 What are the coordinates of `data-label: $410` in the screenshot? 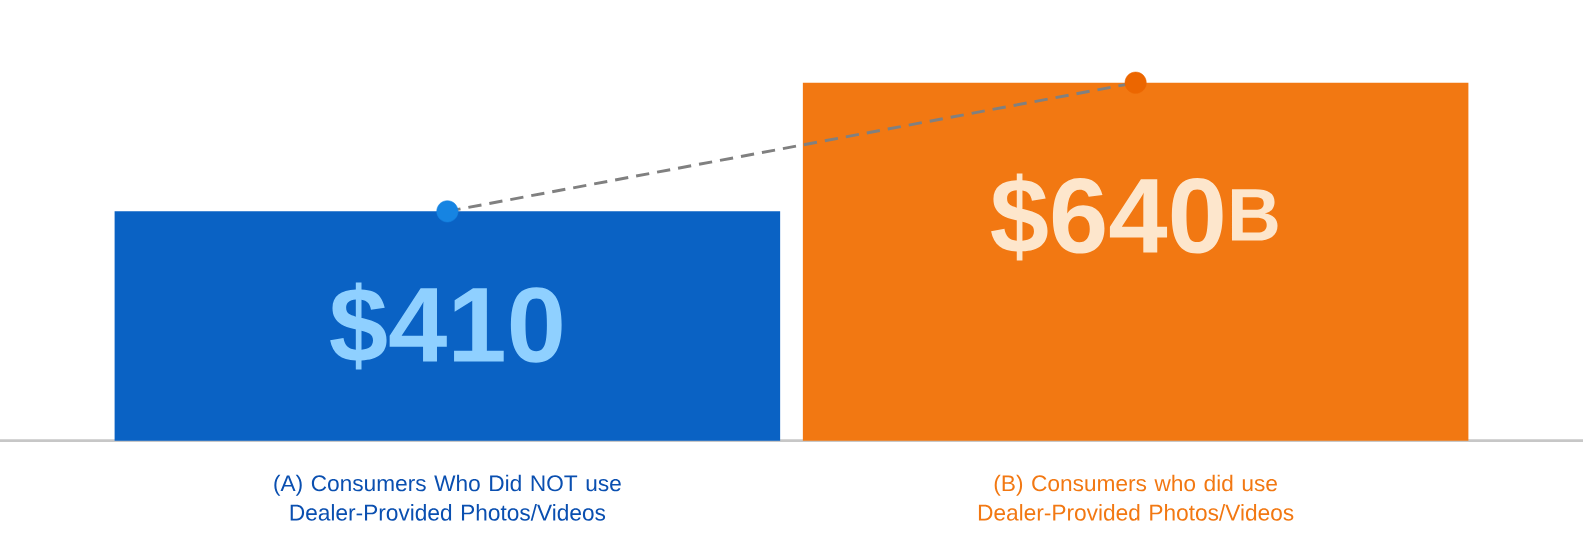 It's located at (446, 326).